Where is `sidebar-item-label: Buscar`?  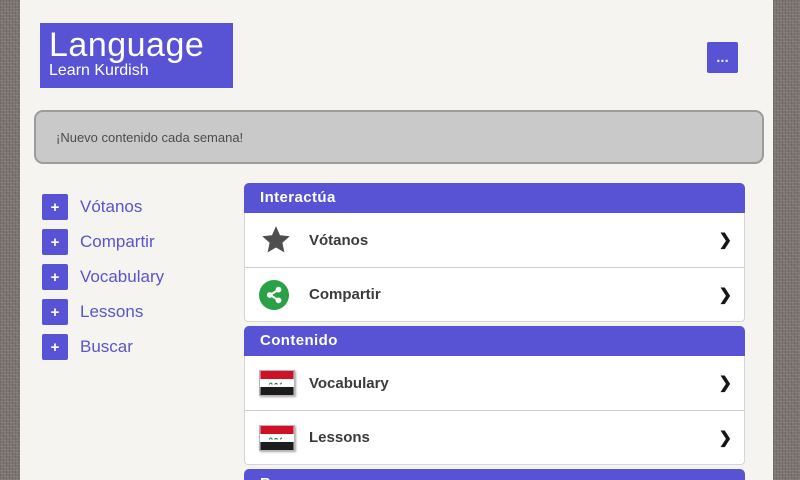
sidebar-item-label: Buscar is located at coordinates (106, 346).